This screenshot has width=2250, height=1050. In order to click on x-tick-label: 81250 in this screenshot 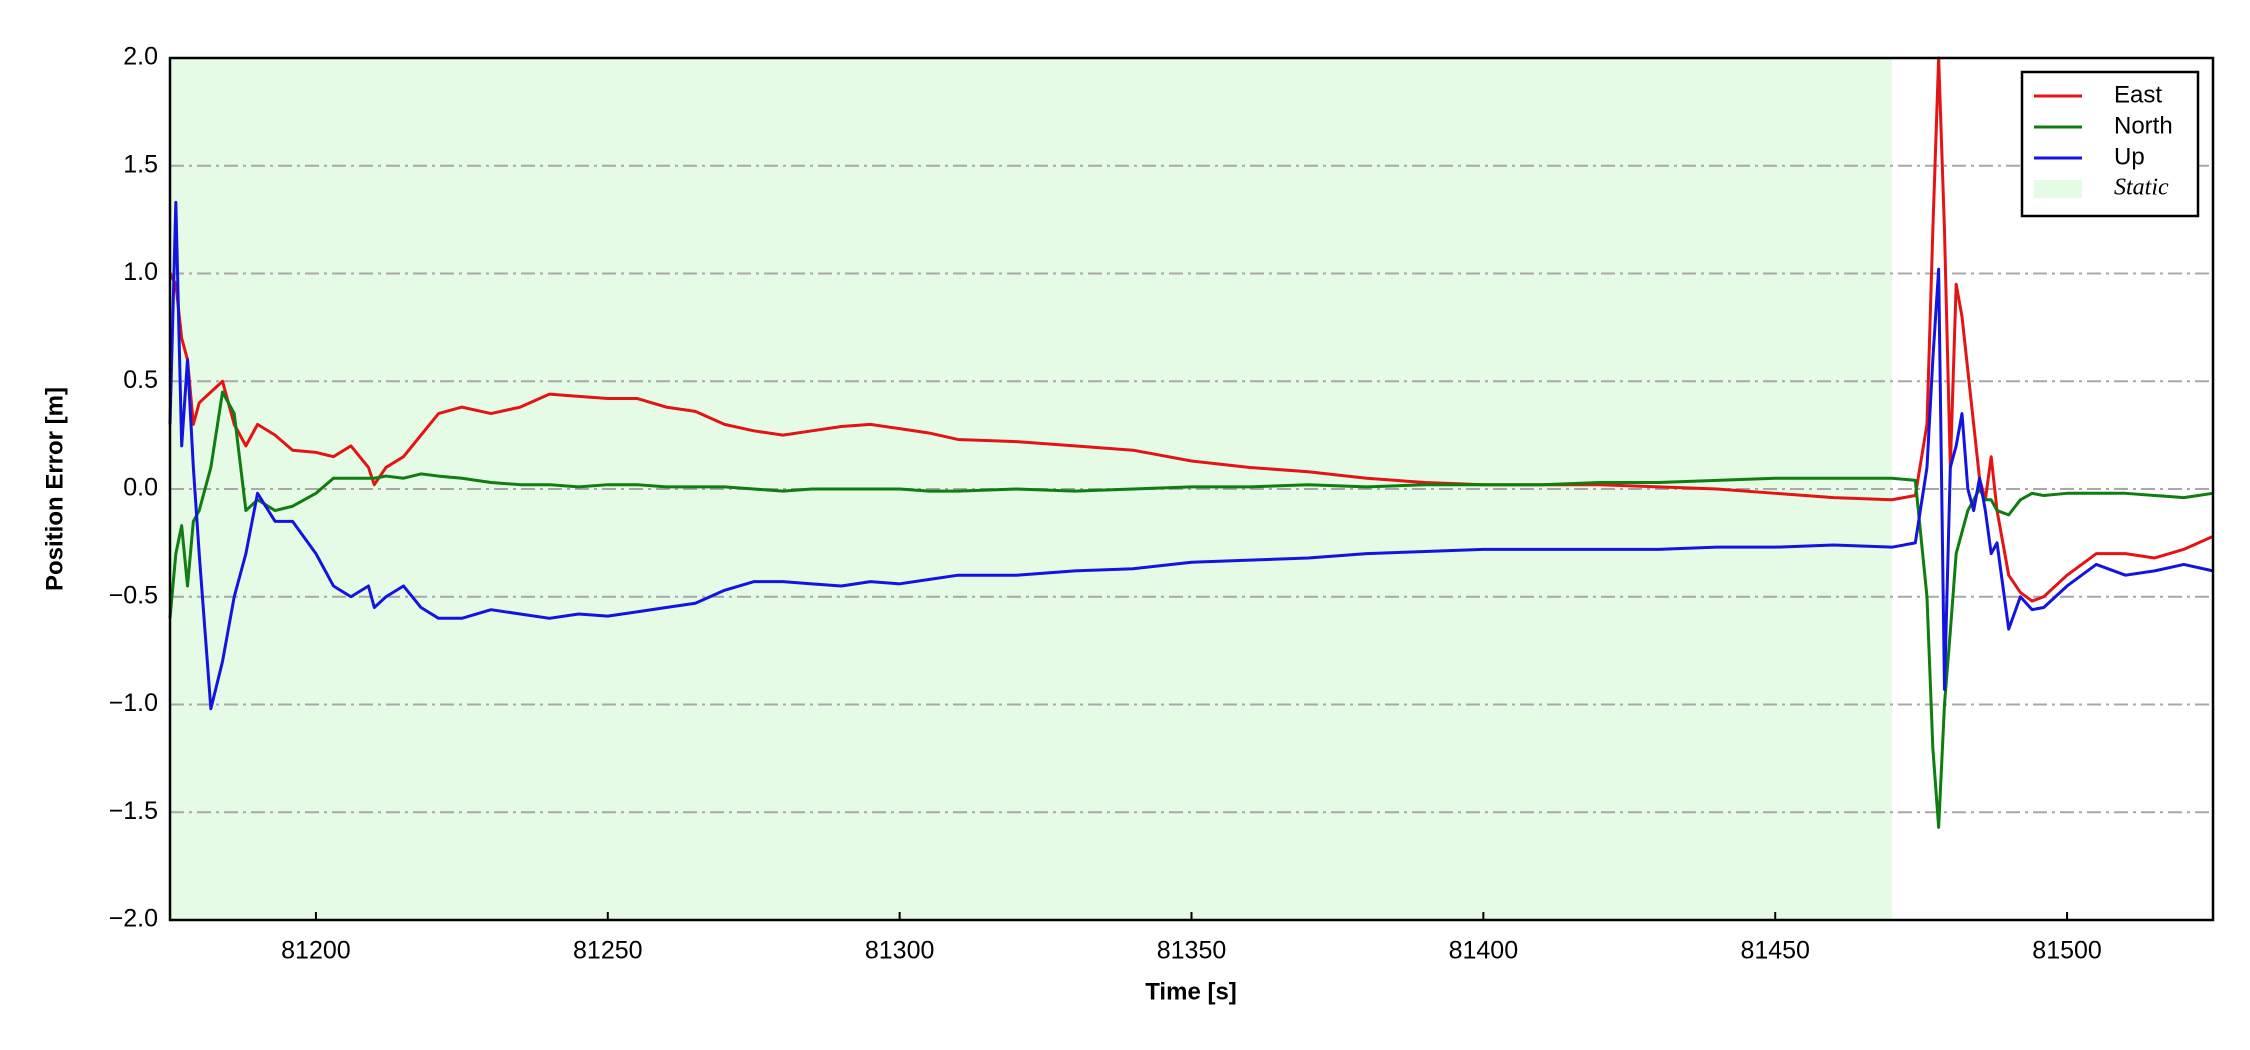, I will do `click(608, 951)`.